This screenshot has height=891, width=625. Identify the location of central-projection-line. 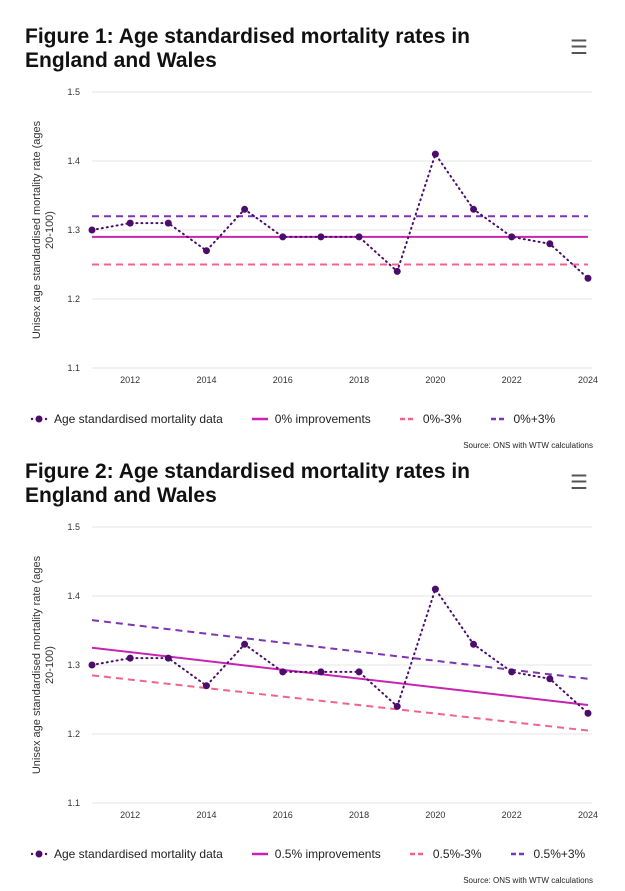
(340, 676).